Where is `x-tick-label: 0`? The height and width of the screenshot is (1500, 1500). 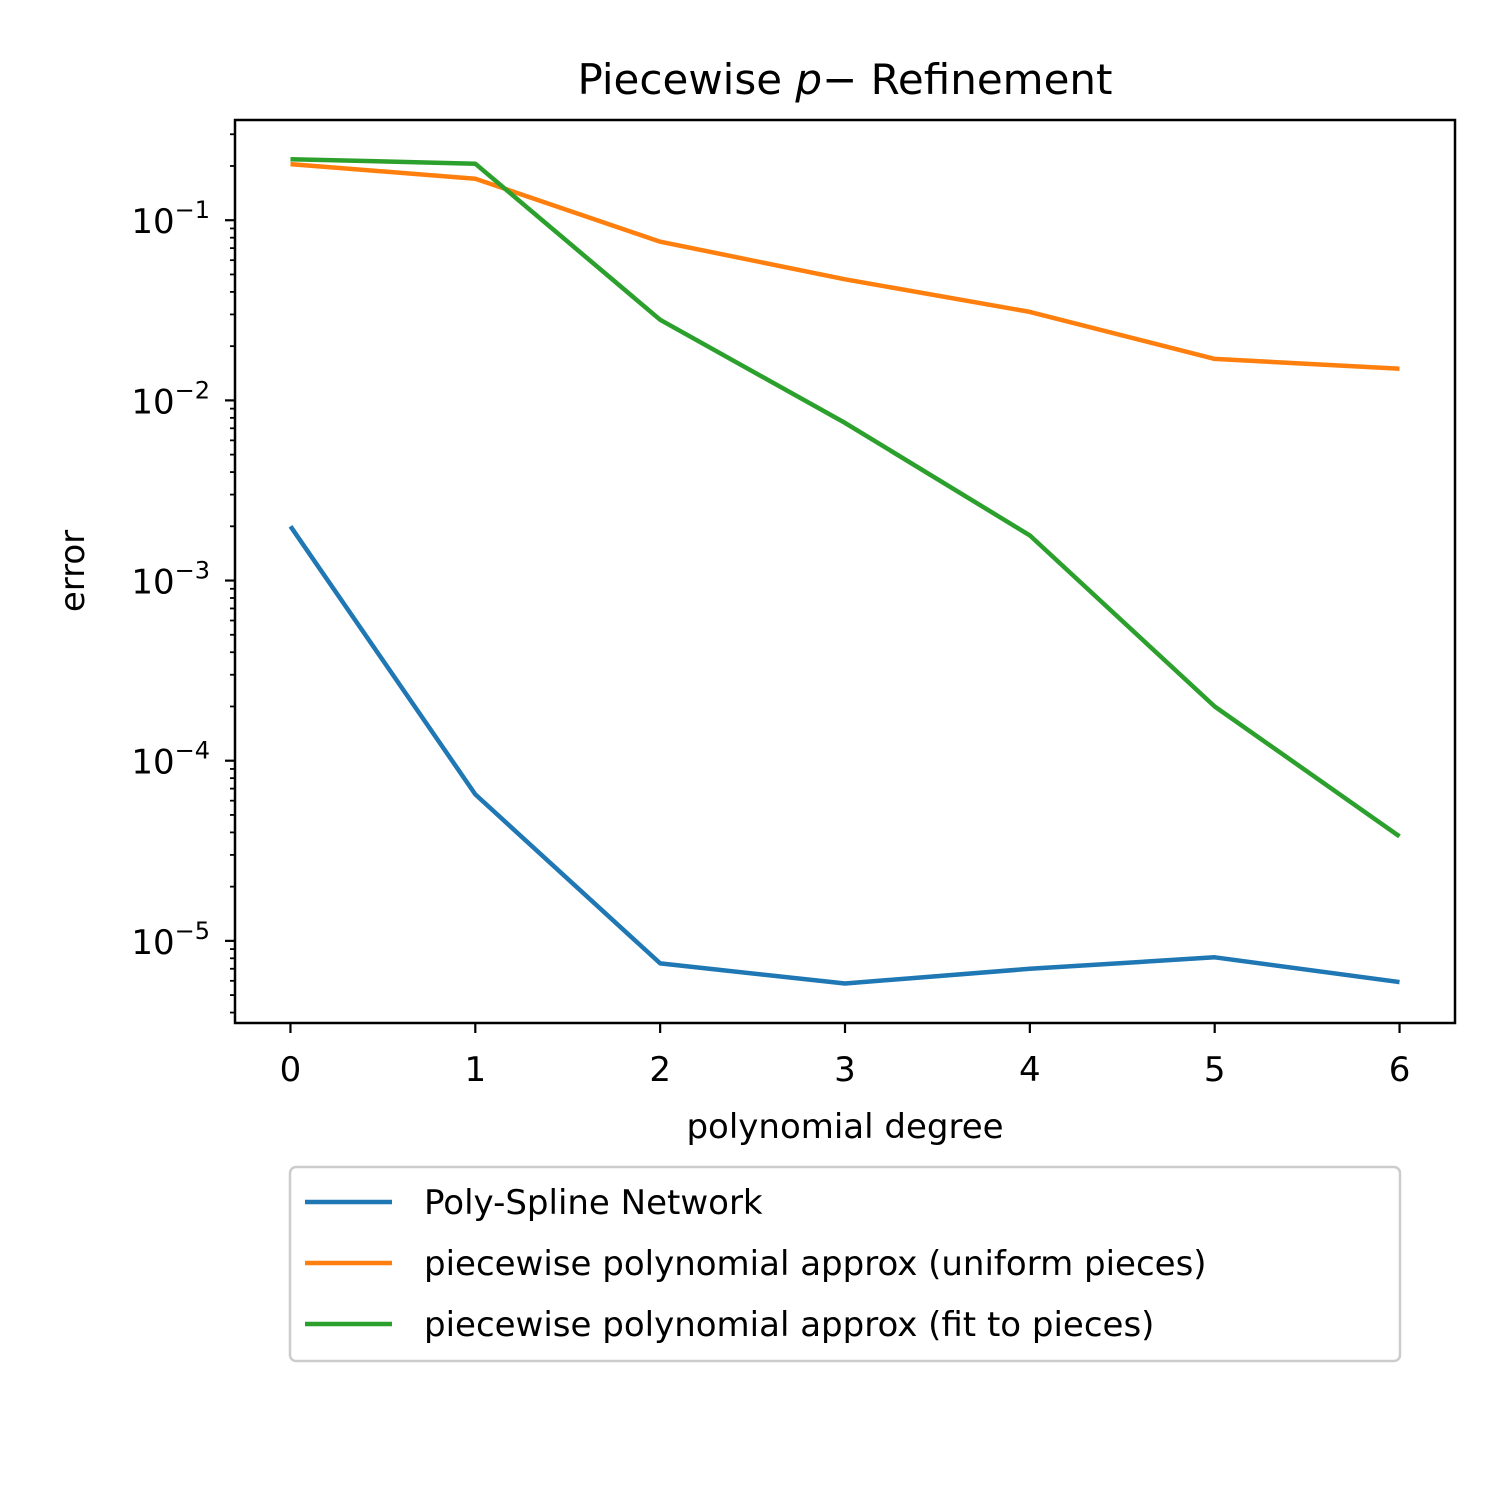
x-tick-label: 0 is located at coordinates (291, 1070).